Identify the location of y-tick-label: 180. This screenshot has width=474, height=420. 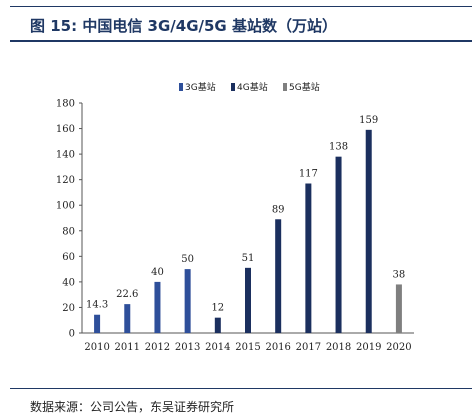
(65, 104).